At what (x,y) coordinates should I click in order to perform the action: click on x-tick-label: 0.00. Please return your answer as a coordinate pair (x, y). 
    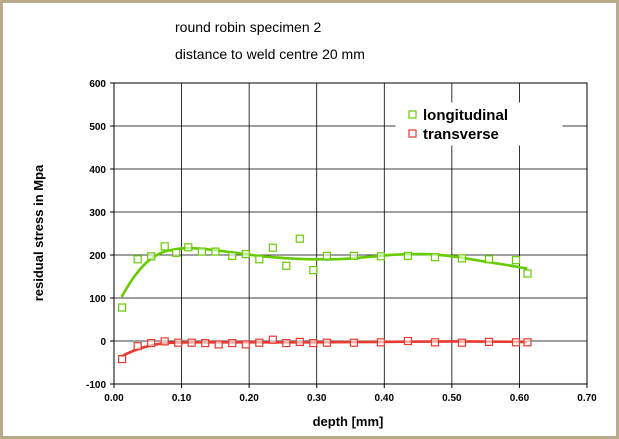
    Looking at the image, I should click on (114, 398).